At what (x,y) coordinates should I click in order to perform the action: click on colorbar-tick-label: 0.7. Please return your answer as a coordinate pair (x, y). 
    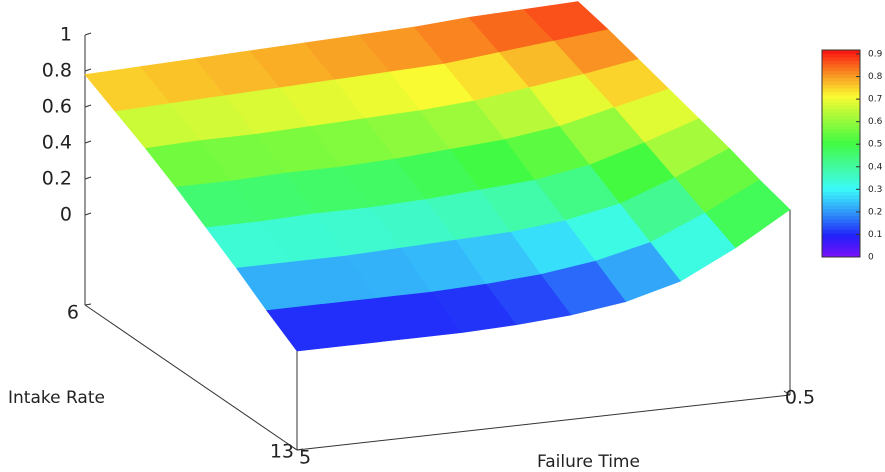
    Looking at the image, I should click on (875, 100).